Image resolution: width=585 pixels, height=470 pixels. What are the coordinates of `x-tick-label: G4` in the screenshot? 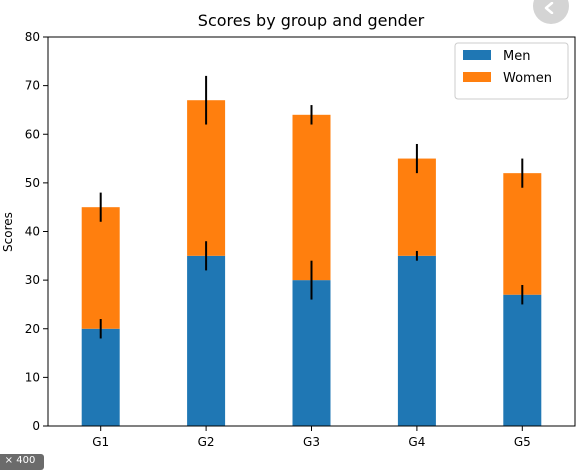 It's located at (416, 442).